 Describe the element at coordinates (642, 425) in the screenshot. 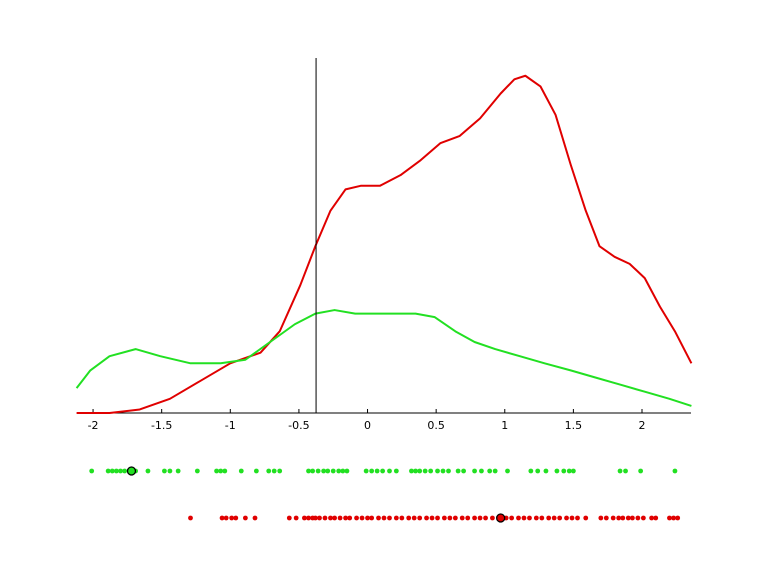

I see `x-tick-label: 2` at that location.